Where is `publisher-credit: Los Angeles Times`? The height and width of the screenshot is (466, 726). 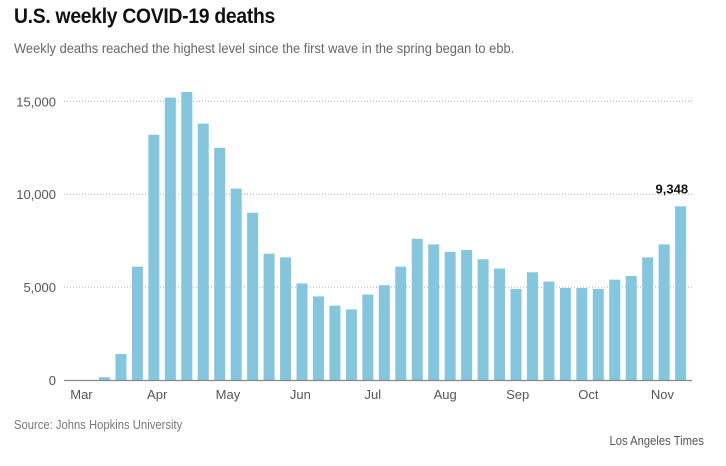 publisher-credit: Los Angeles Times is located at coordinates (656, 441).